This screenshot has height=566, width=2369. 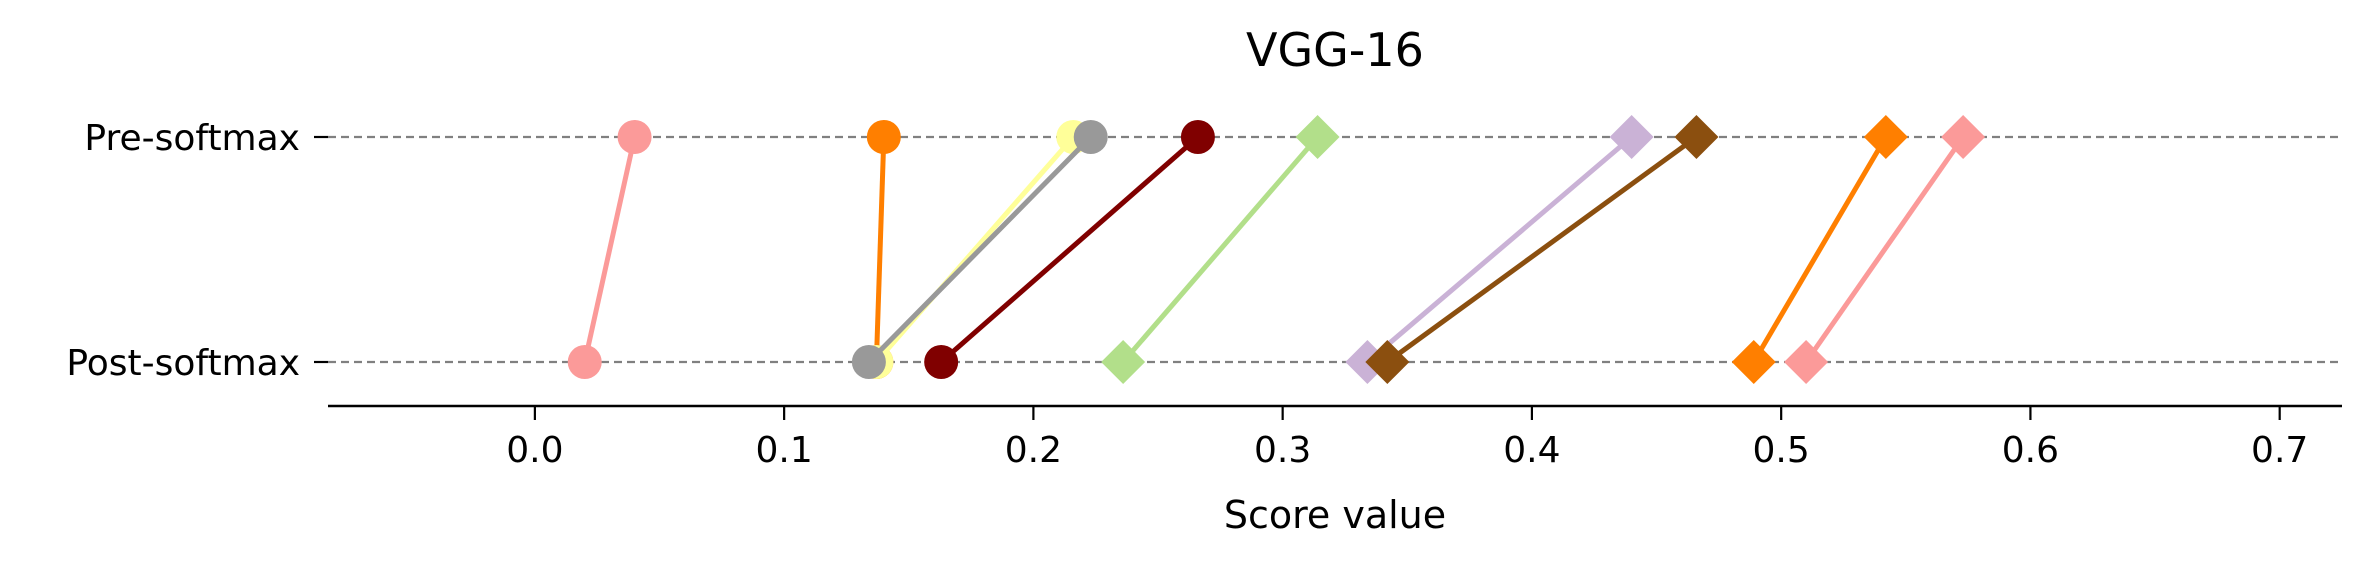 What do you see at coordinates (1033, 450) in the screenshot?
I see `x-tick-label: 0.2` at bounding box center [1033, 450].